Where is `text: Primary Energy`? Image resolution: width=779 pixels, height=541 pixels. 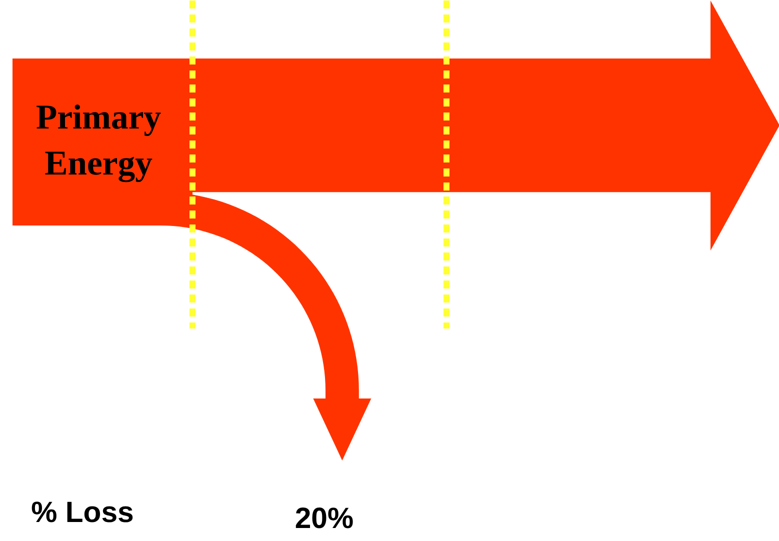 text: Primary Energy is located at coordinates (99, 140).